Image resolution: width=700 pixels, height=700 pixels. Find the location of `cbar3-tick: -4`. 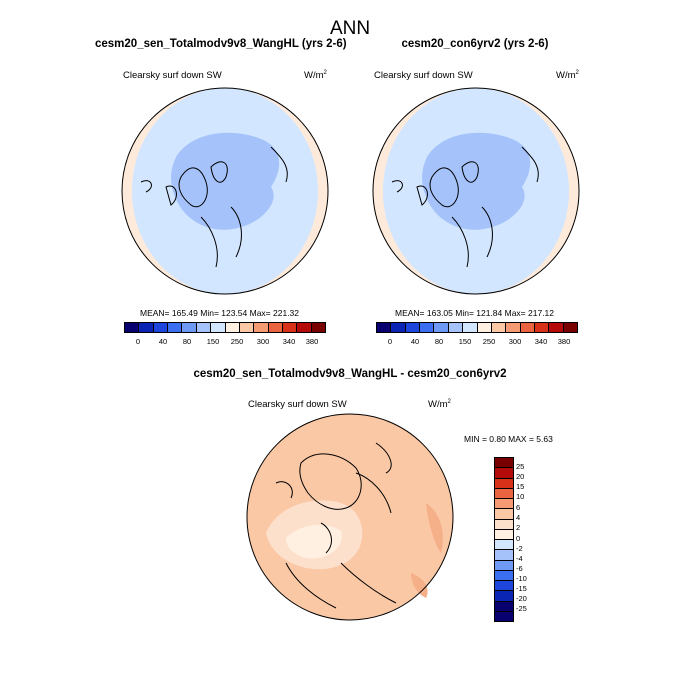

cbar3-tick: -4 is located at coordinates (519, 558).